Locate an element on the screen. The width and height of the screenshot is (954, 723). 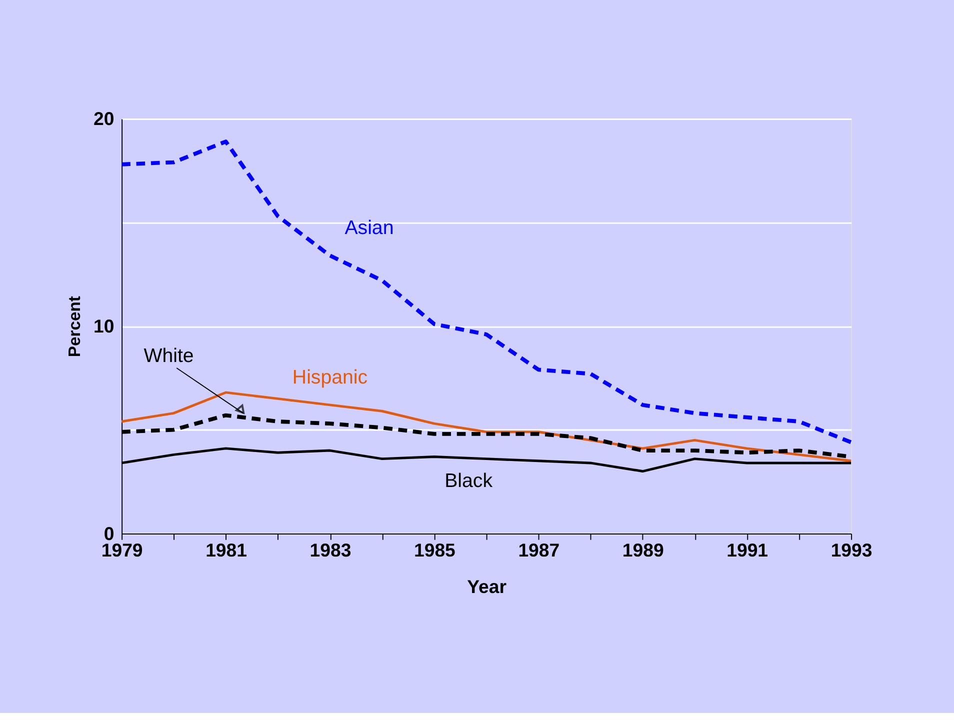
series-label: Hispanic is located at coordinates (330, 377).